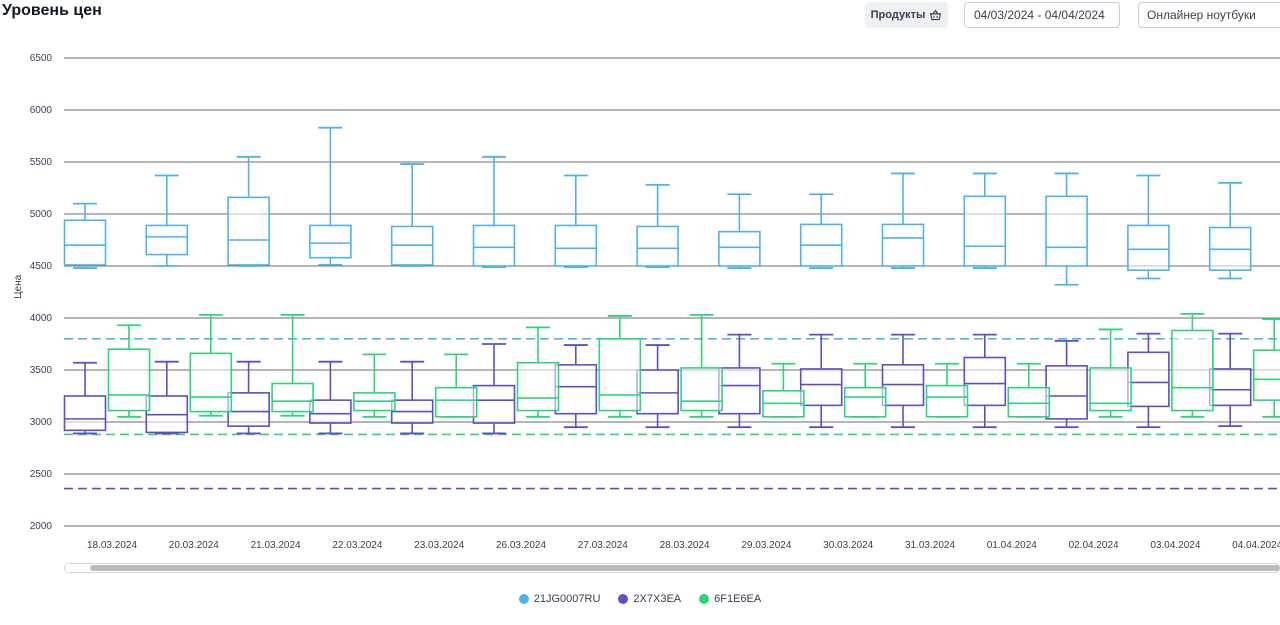  I want to click on chart-scrollbar-thumb, so click(685, 568).